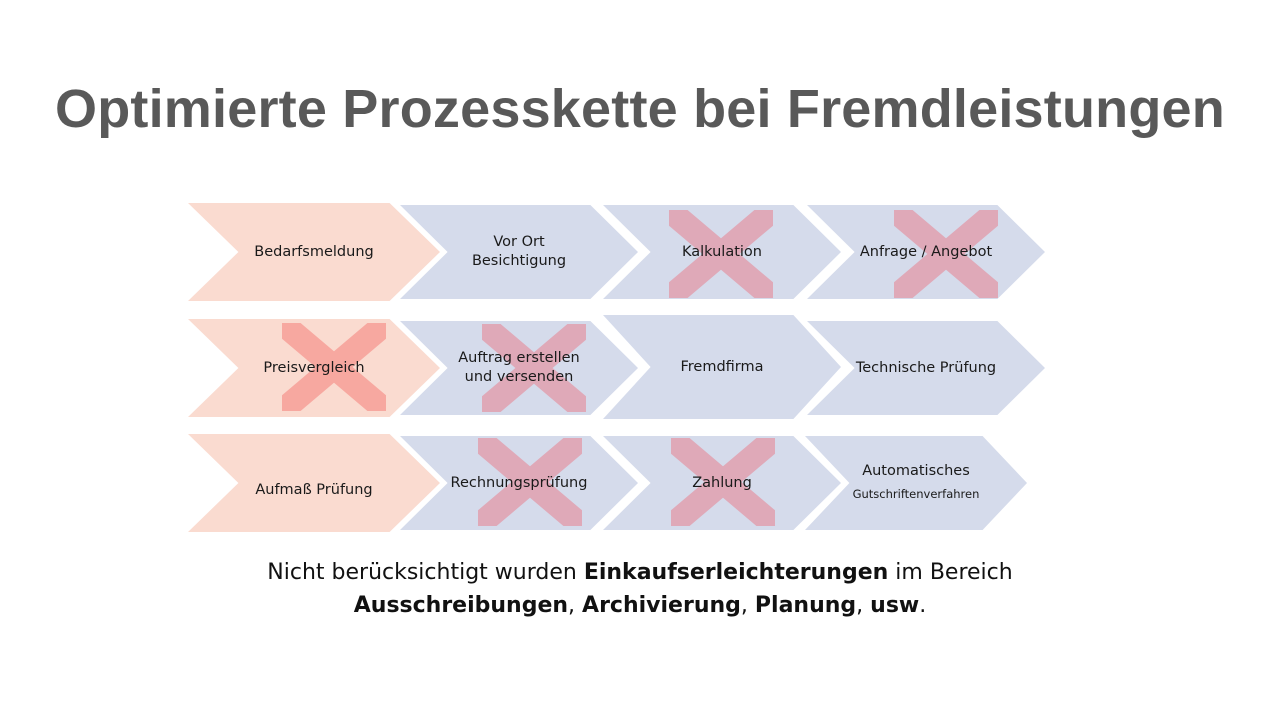  What do you see at coordinates (314, 489) in the screenshot?
I see `step-label: Aufmaß Prüfung` at bounding box center [314, 489].